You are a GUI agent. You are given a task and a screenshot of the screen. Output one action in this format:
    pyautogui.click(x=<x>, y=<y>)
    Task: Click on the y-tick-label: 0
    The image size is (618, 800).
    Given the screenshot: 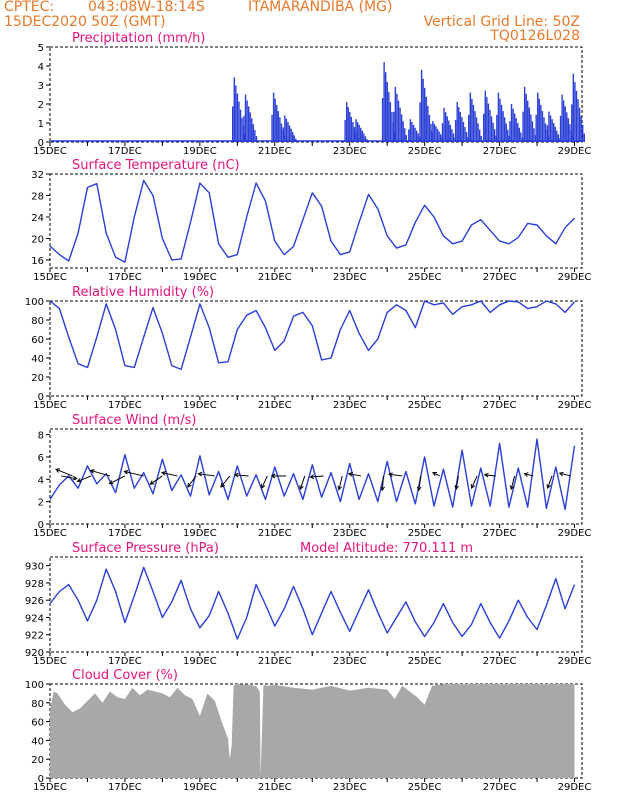 What is the action you would take?
    pyautogui.click(x=41, y=397)
    